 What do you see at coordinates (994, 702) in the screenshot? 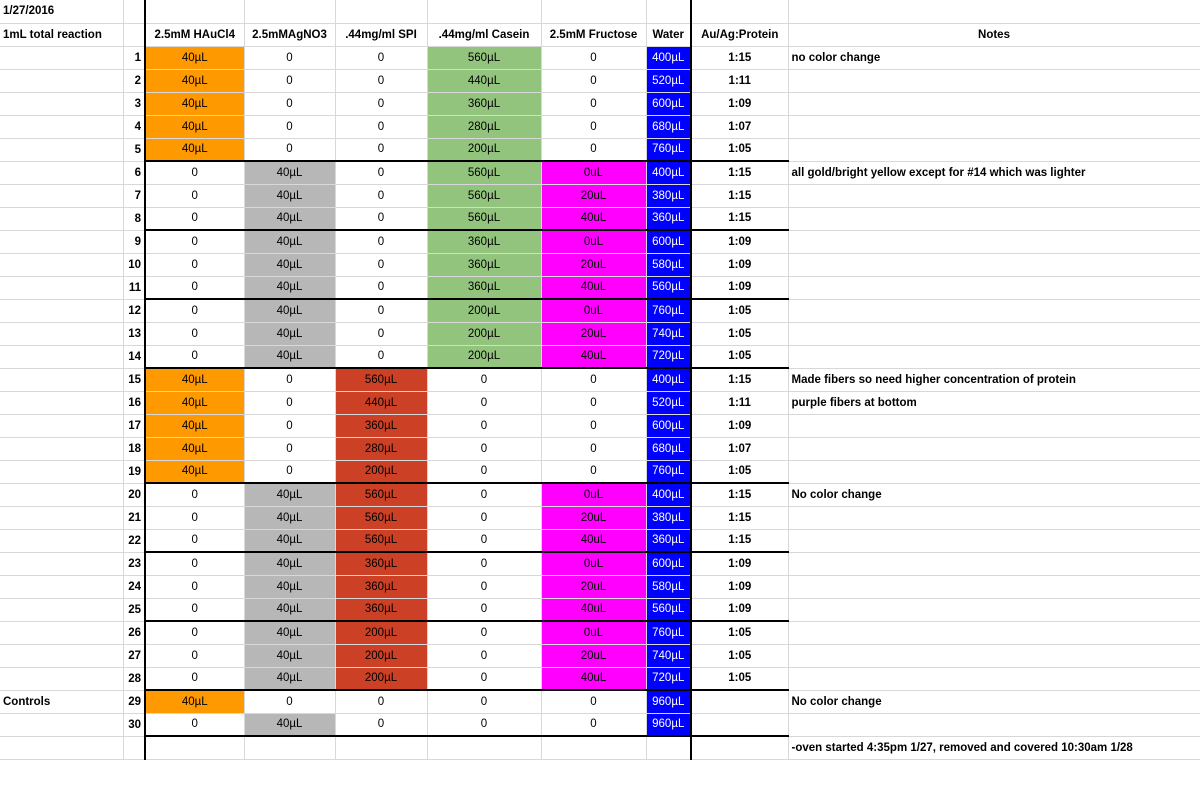
I see `note-text: No color change` at bounding box center [994, 702].